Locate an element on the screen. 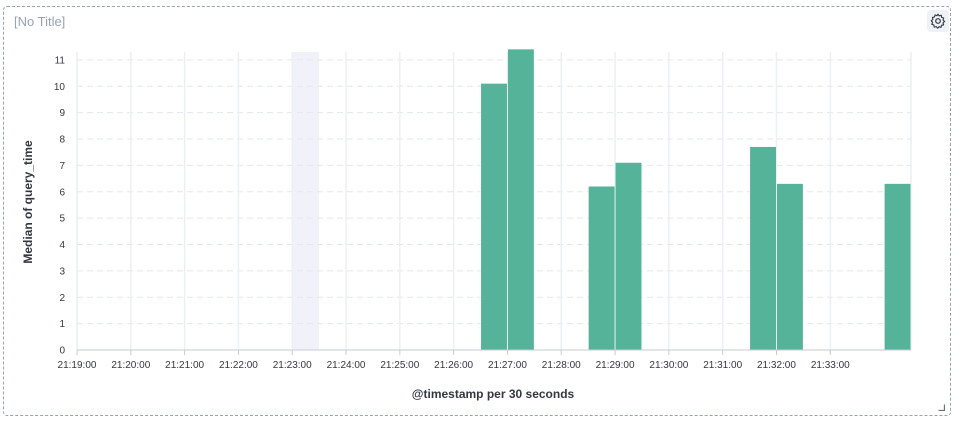  y-tick-label: 1 is located at coordinates (62, 324).